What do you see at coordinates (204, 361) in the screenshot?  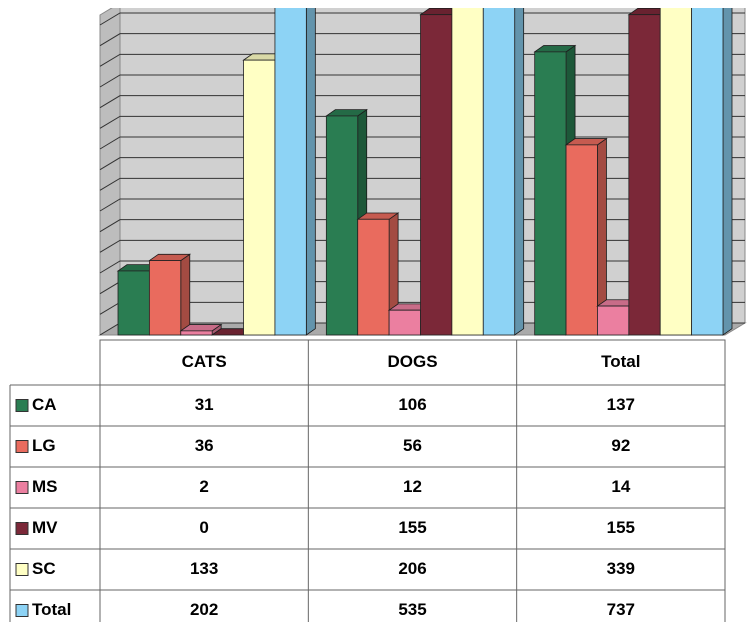 I see `column-header: CATS` at bounding box center [204, 361].